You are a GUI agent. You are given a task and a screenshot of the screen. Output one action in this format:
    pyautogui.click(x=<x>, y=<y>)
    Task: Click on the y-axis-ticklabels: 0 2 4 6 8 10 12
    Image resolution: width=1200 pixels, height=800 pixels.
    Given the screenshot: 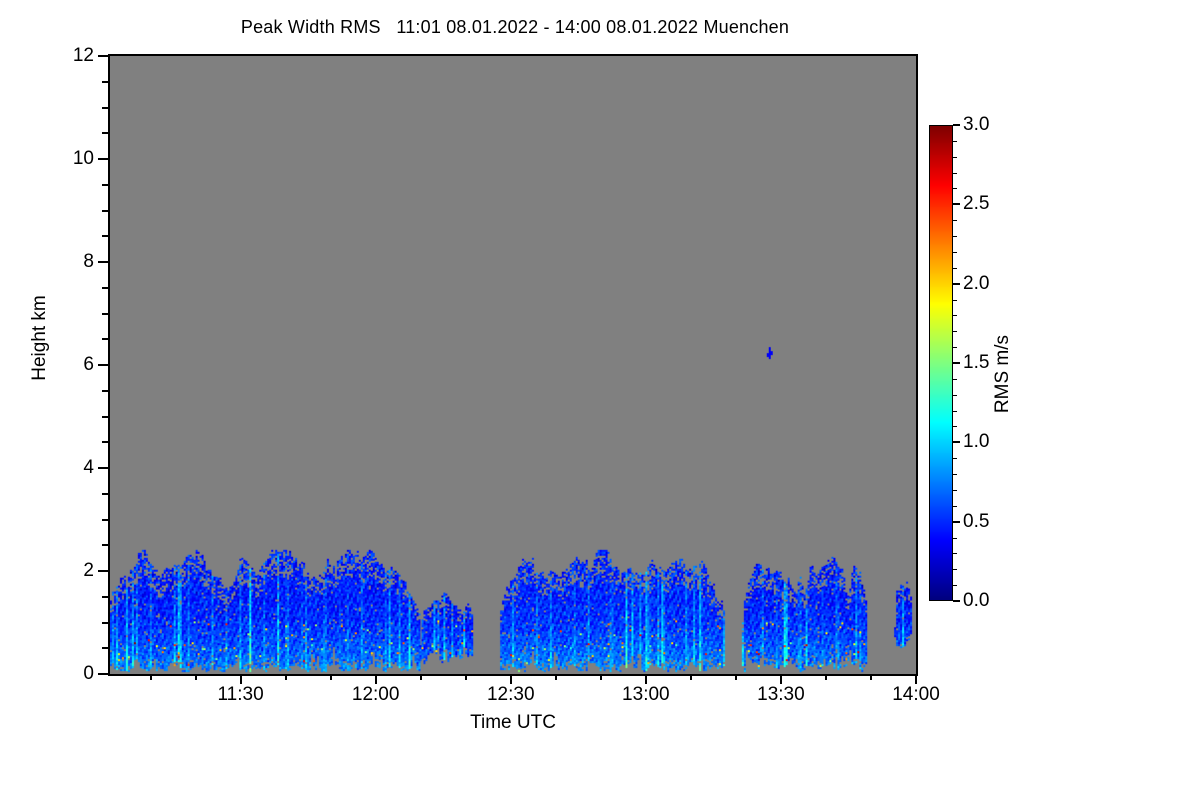 What is the action you would take?
    pyautogui.click(x=54, y=400)
    